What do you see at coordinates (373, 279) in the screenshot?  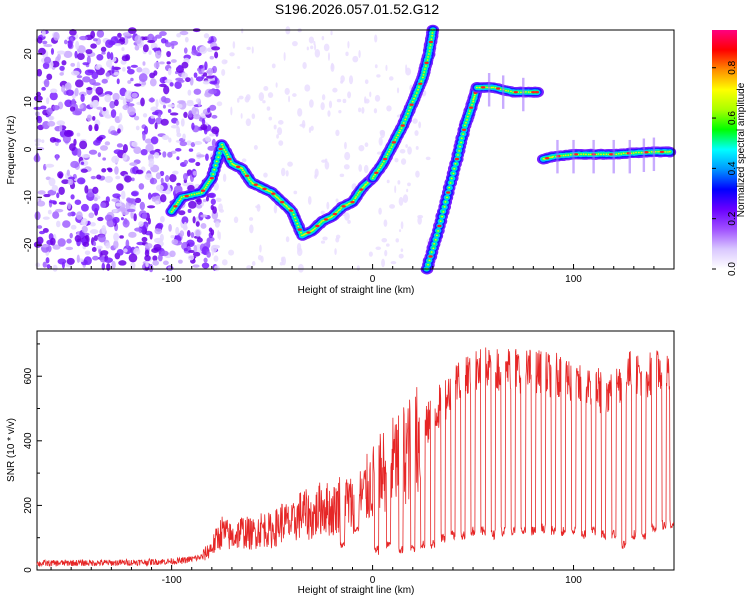 I see `heatmap-x-tick-label: 0` at bounding box center [373, 279].